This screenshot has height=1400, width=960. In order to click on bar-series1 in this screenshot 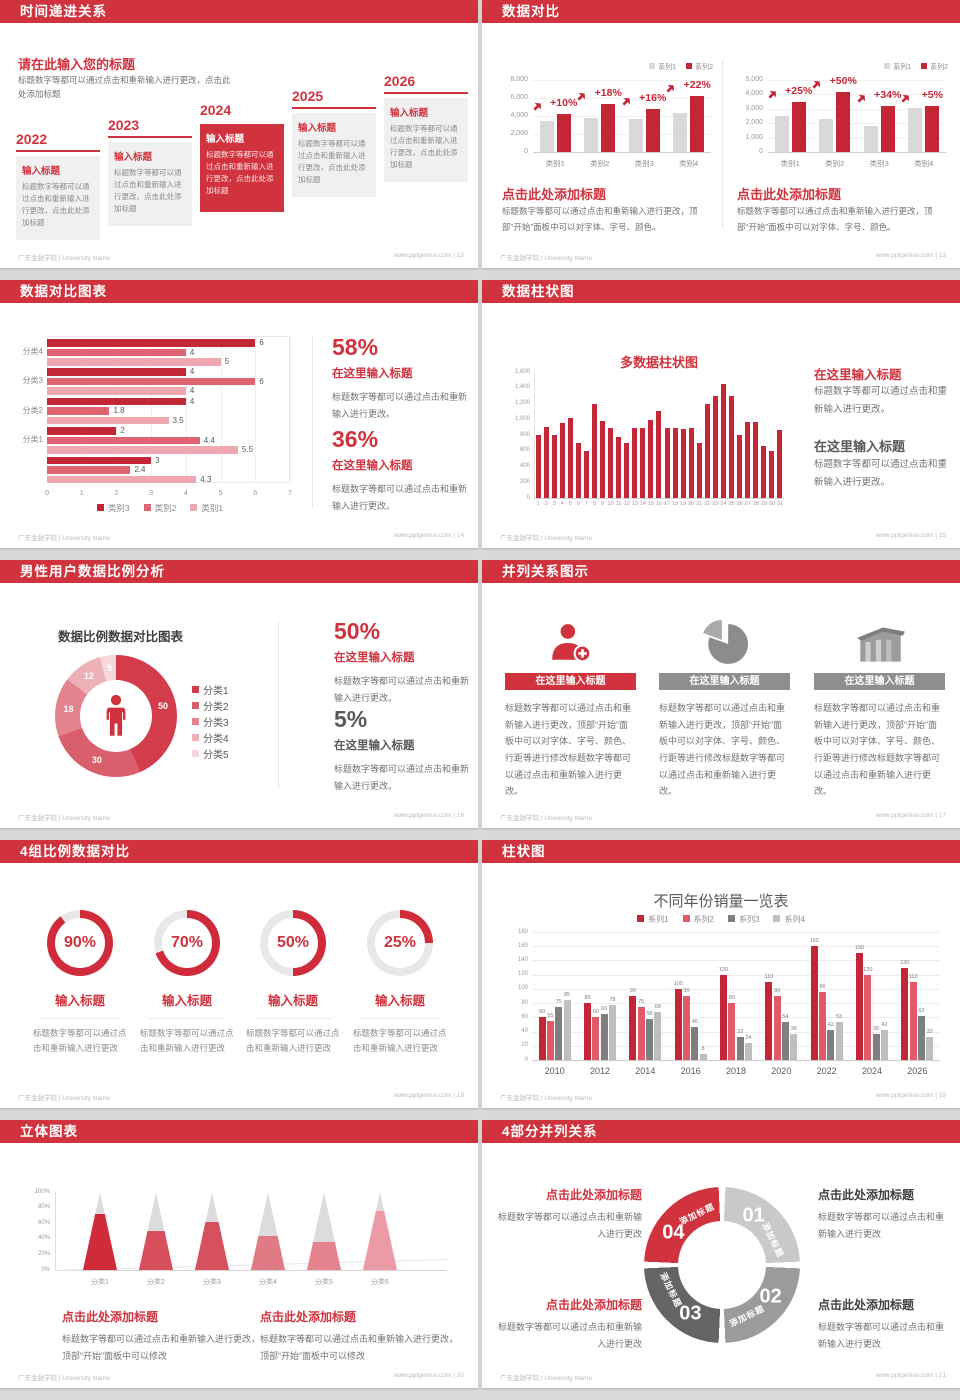, I will do `click(826, 135)`.